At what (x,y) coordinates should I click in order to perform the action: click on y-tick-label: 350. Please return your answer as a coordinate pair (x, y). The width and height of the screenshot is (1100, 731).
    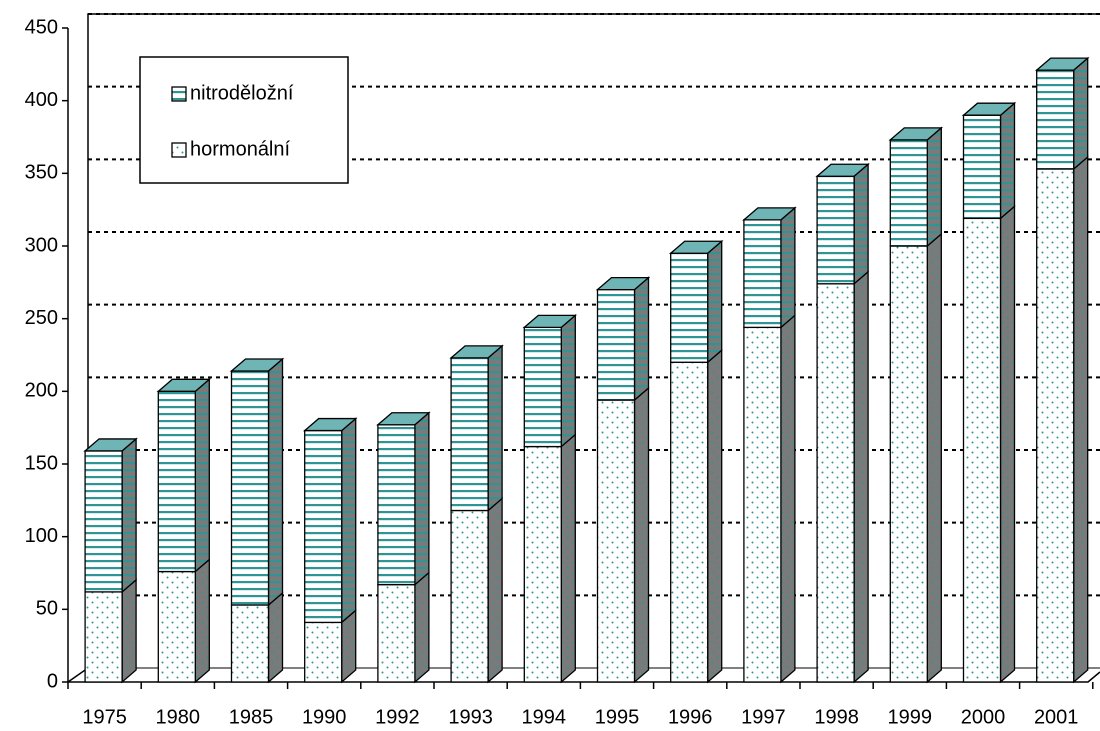
    Looking at the image, I should click on (41, 173).